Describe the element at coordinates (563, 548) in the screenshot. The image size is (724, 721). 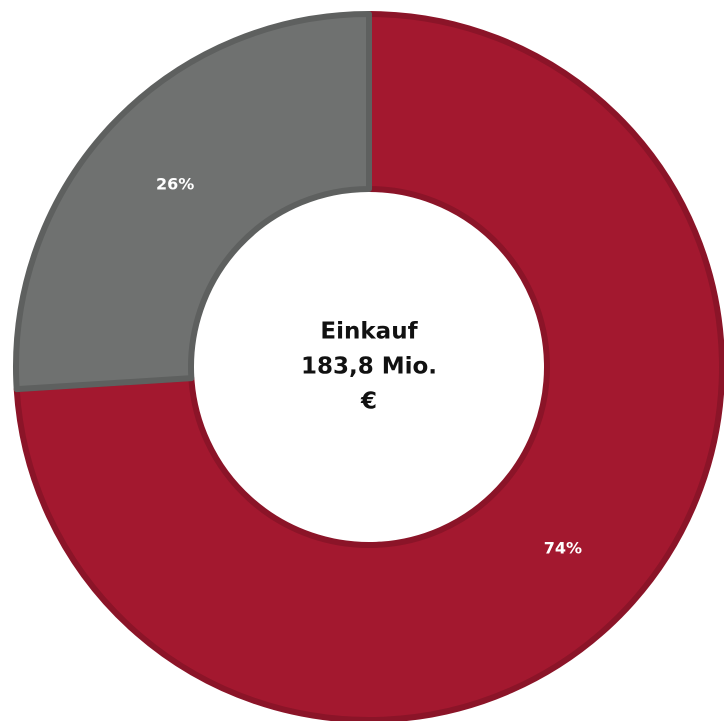
I see `value-label: 74%` at that location.